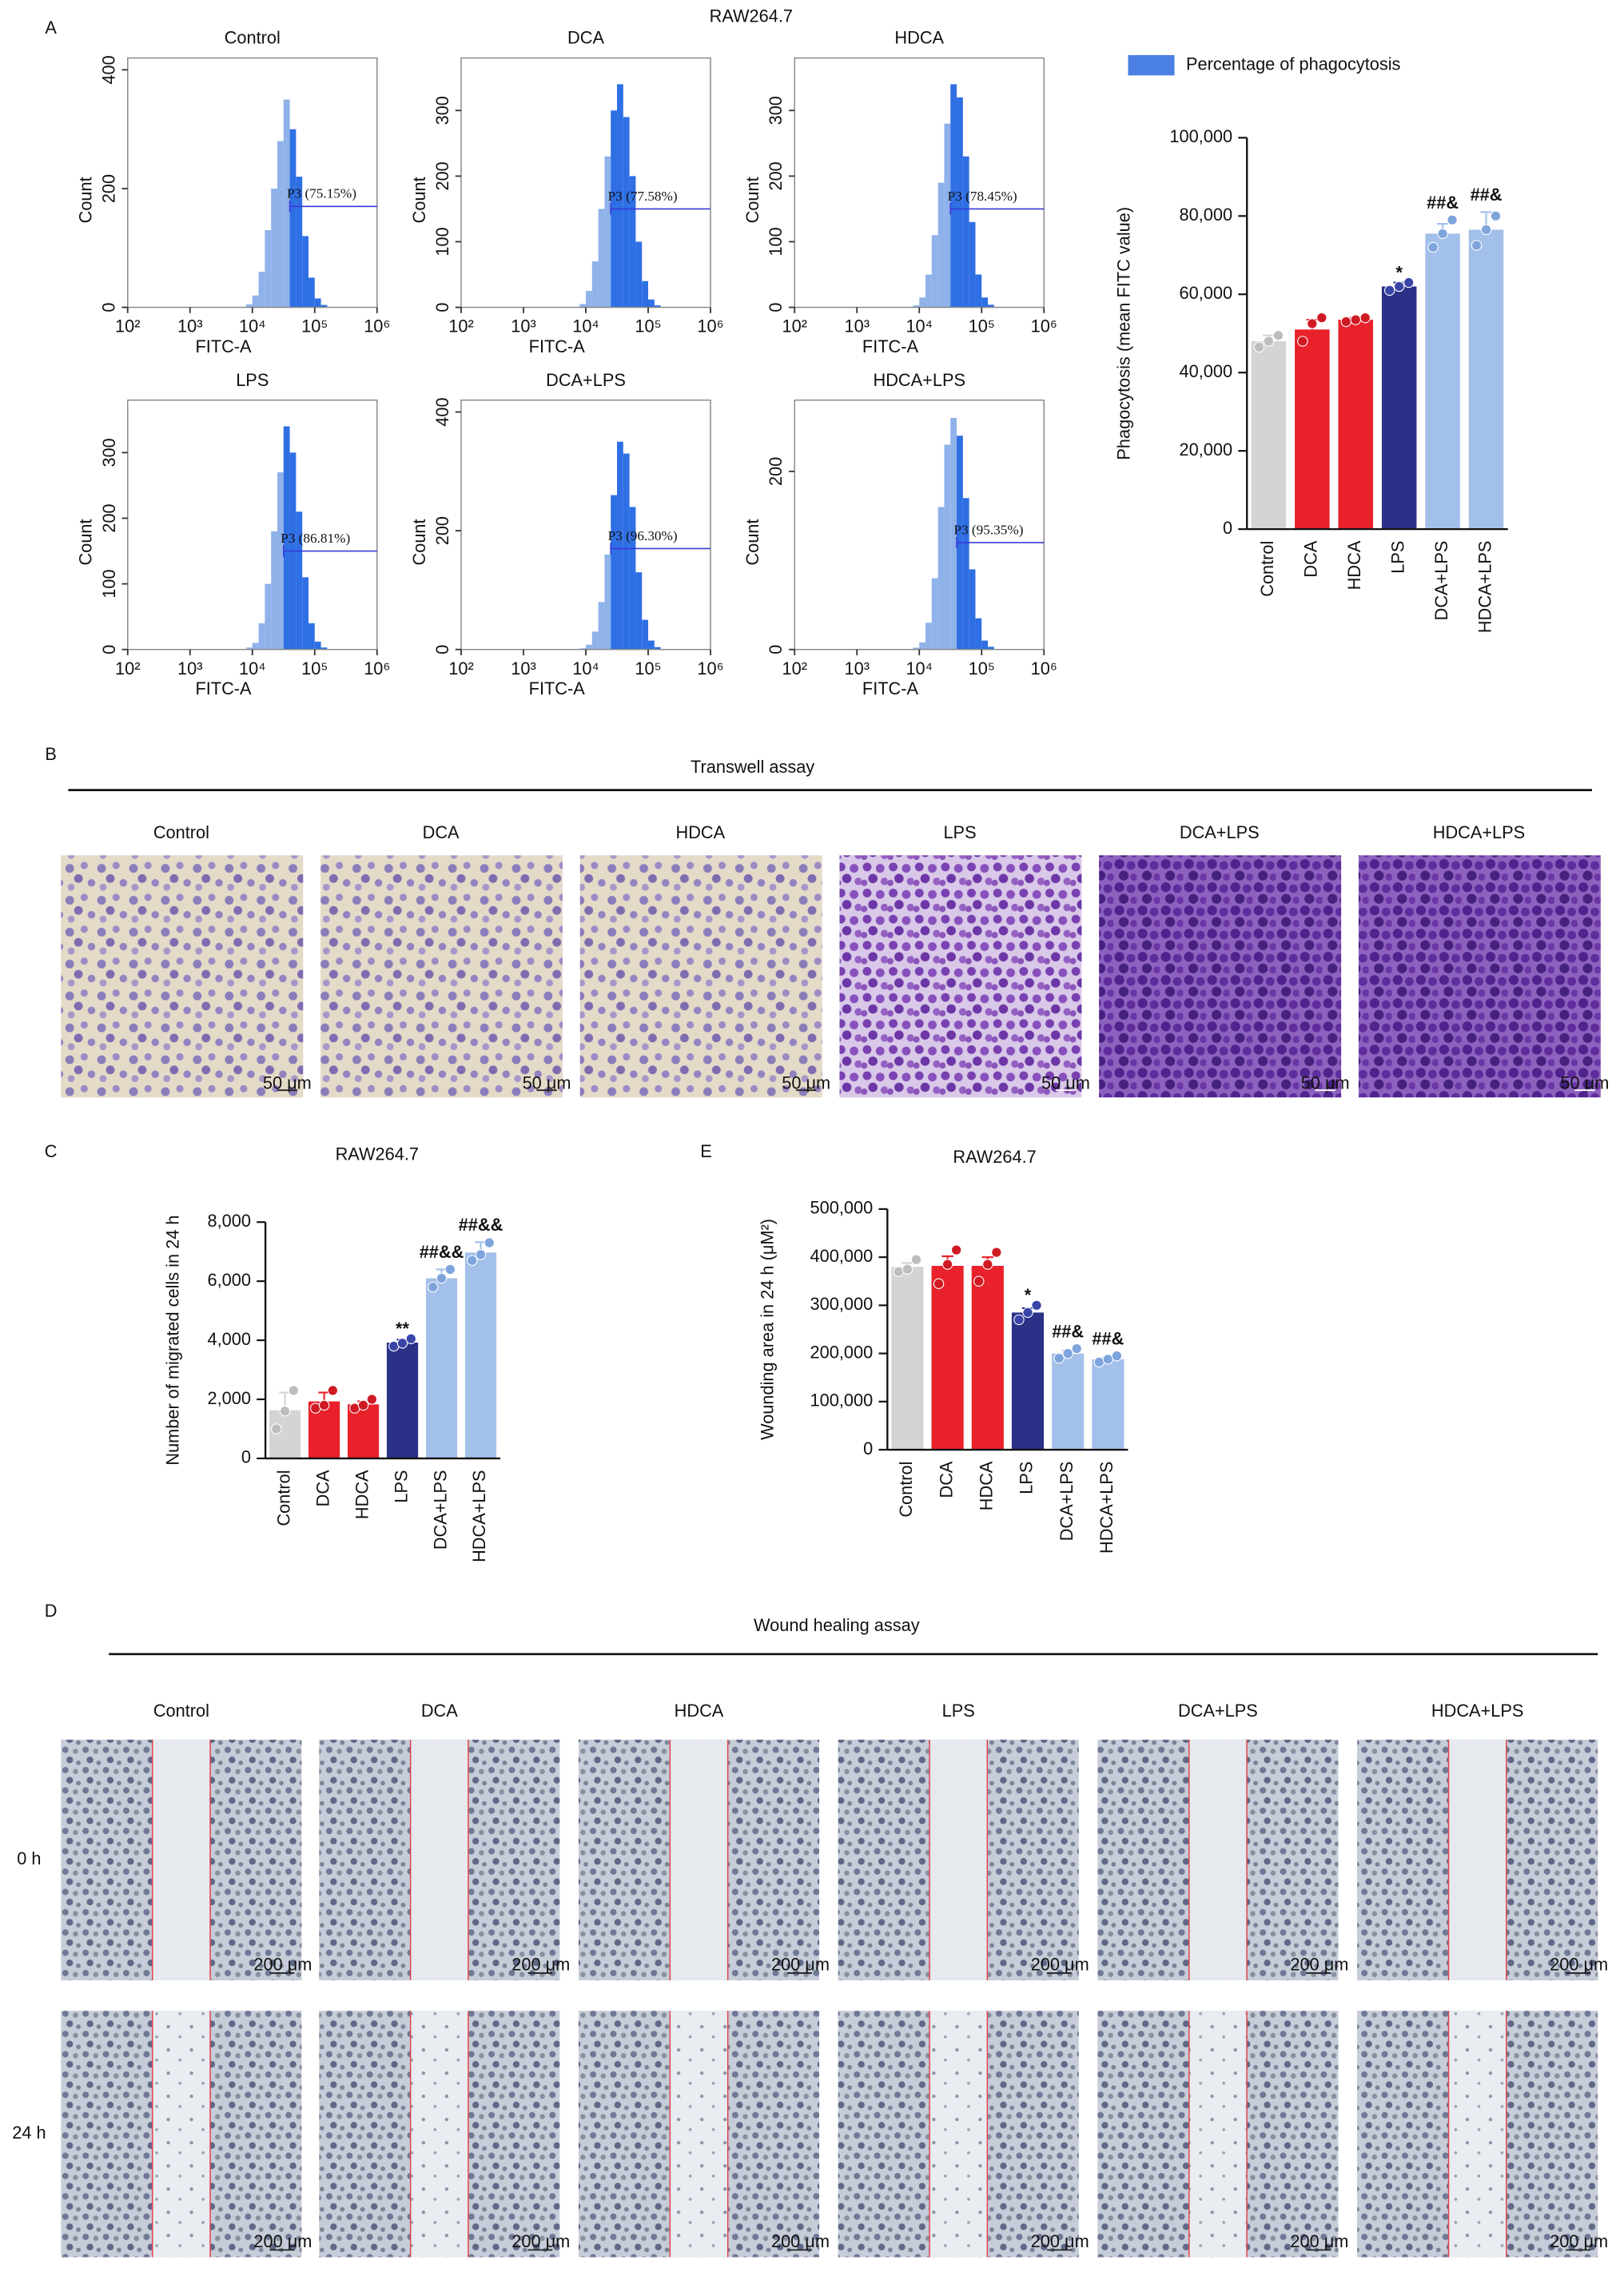 The image size is (1624, 2292). What do you see at coordinates (315, 538) in the screenshot?
I see `gate-label: P3 (86.81%)` at bounding box center [315, 538].